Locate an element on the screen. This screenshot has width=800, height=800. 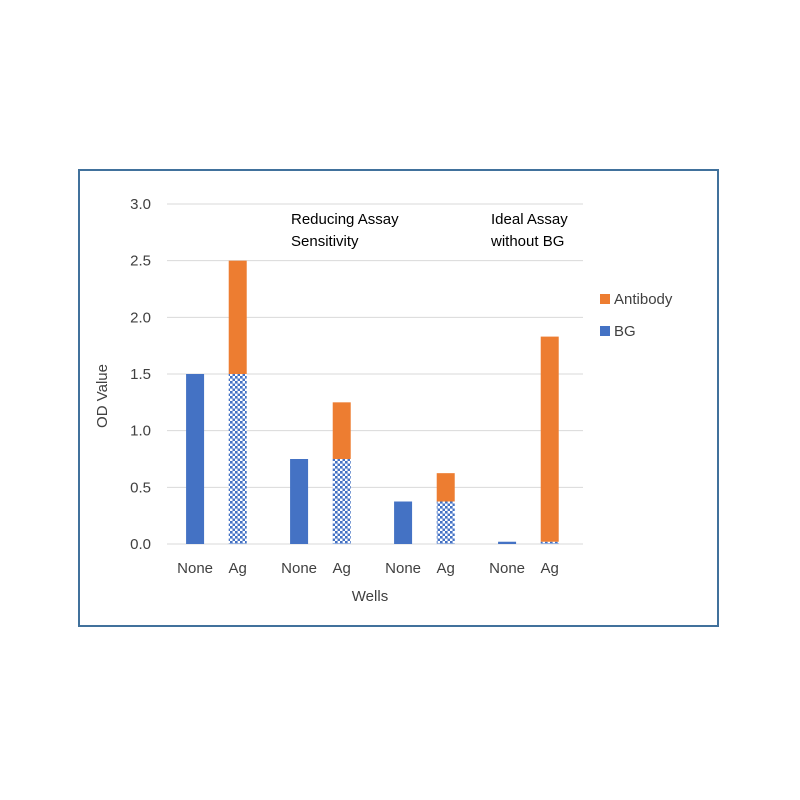
y-tick-label: 0.0 is located at coordinates (140, 544).